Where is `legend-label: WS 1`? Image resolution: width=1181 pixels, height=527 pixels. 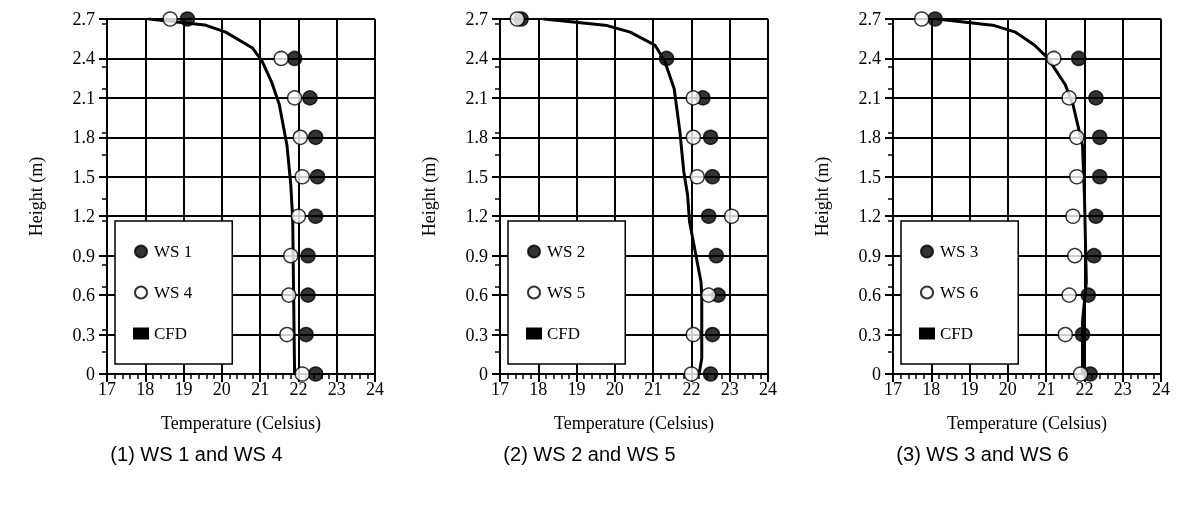 legend-label: WS 1 is located at coordinates (173, 251).